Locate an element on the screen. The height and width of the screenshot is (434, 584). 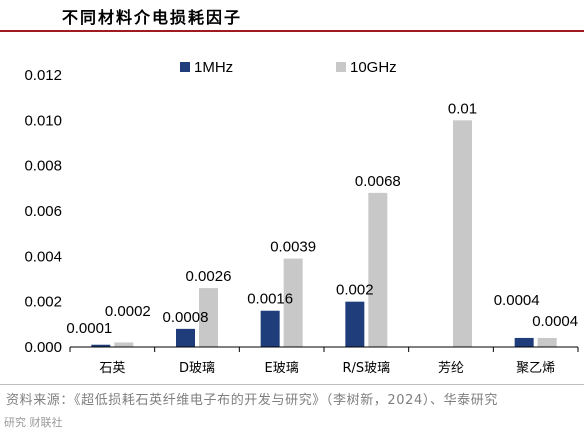
y-tick-label: 0.004 is located at coordinates (43, 256).